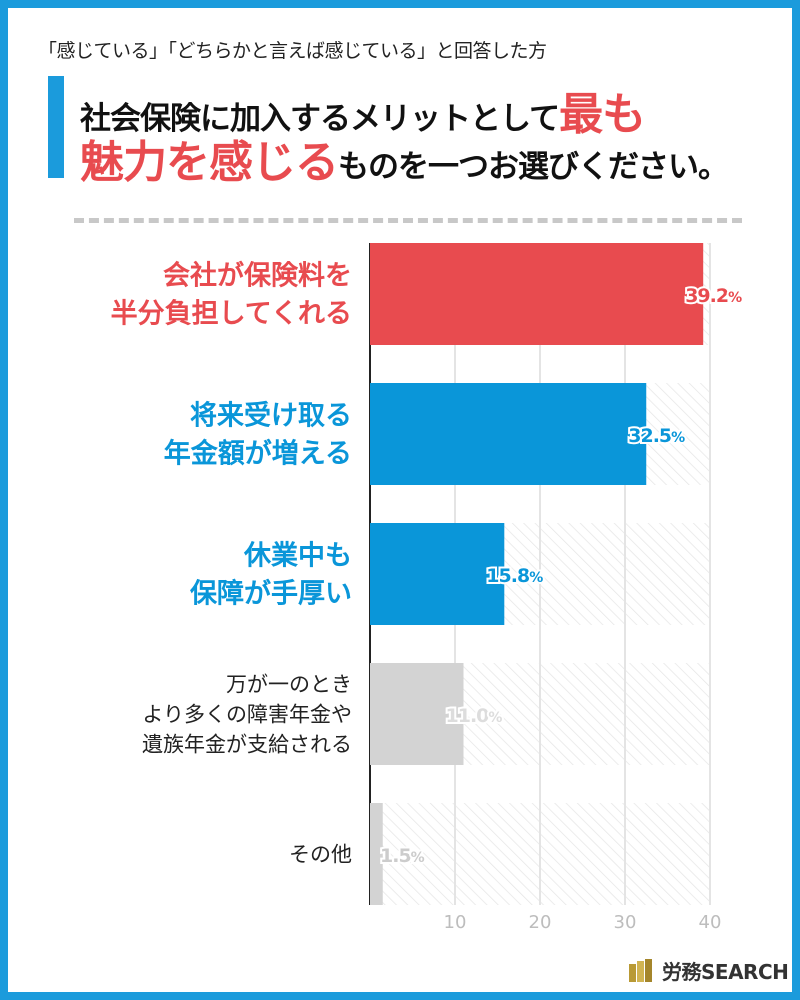 This screenshot has width=800, height=1000. Describe the element at coordinates (455, 922) in the screenshot. I see `x-tick-label-10: 10` at that location.